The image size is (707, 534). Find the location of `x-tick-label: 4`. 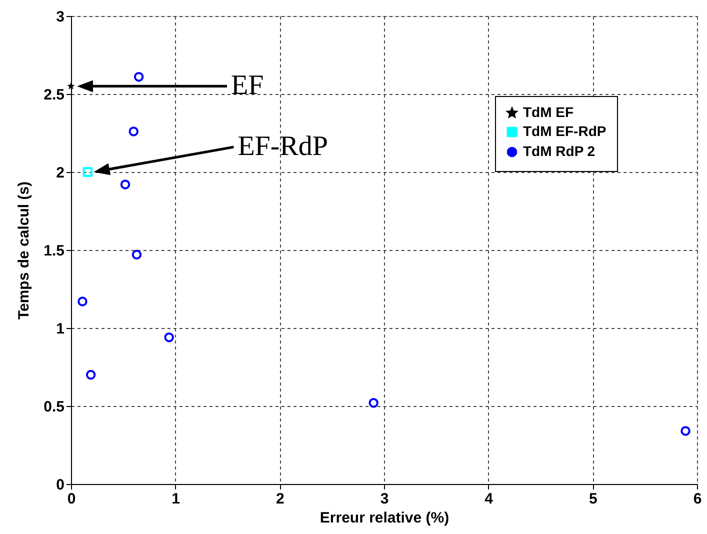

x-tick-label: 4 is located at coordinates (489, 499).